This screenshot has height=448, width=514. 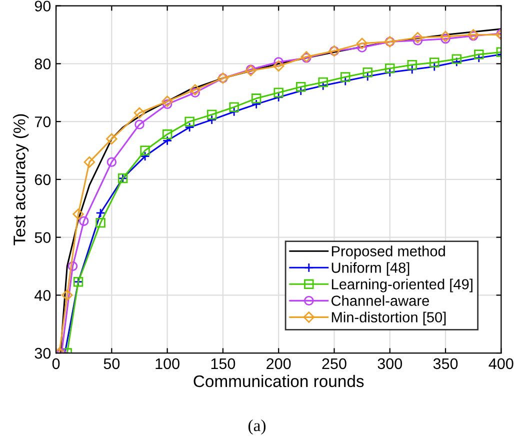 What do you see at coordinates (223, 364) in the screenshot?
I see `x-tick-label: 150` at bounding box center [223, 364].